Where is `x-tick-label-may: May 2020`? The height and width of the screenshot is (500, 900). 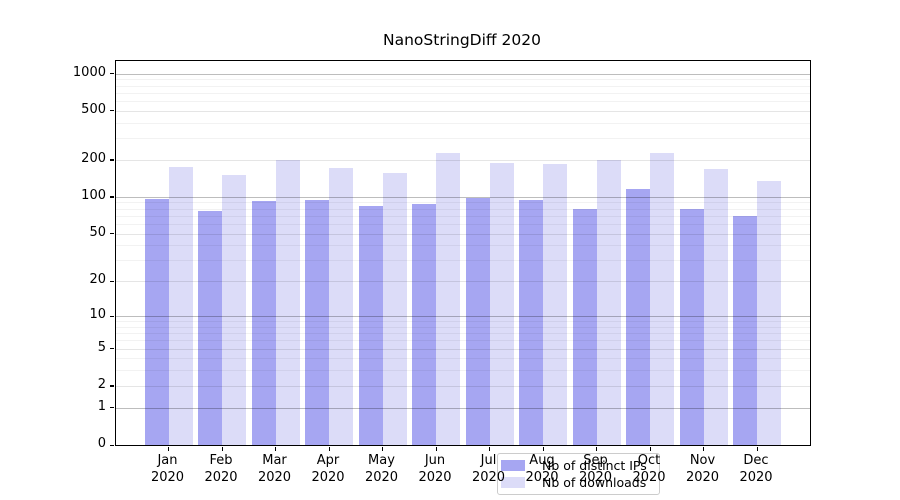 x-tick-label-may: May 2020 is located at coordinates (381, 469).